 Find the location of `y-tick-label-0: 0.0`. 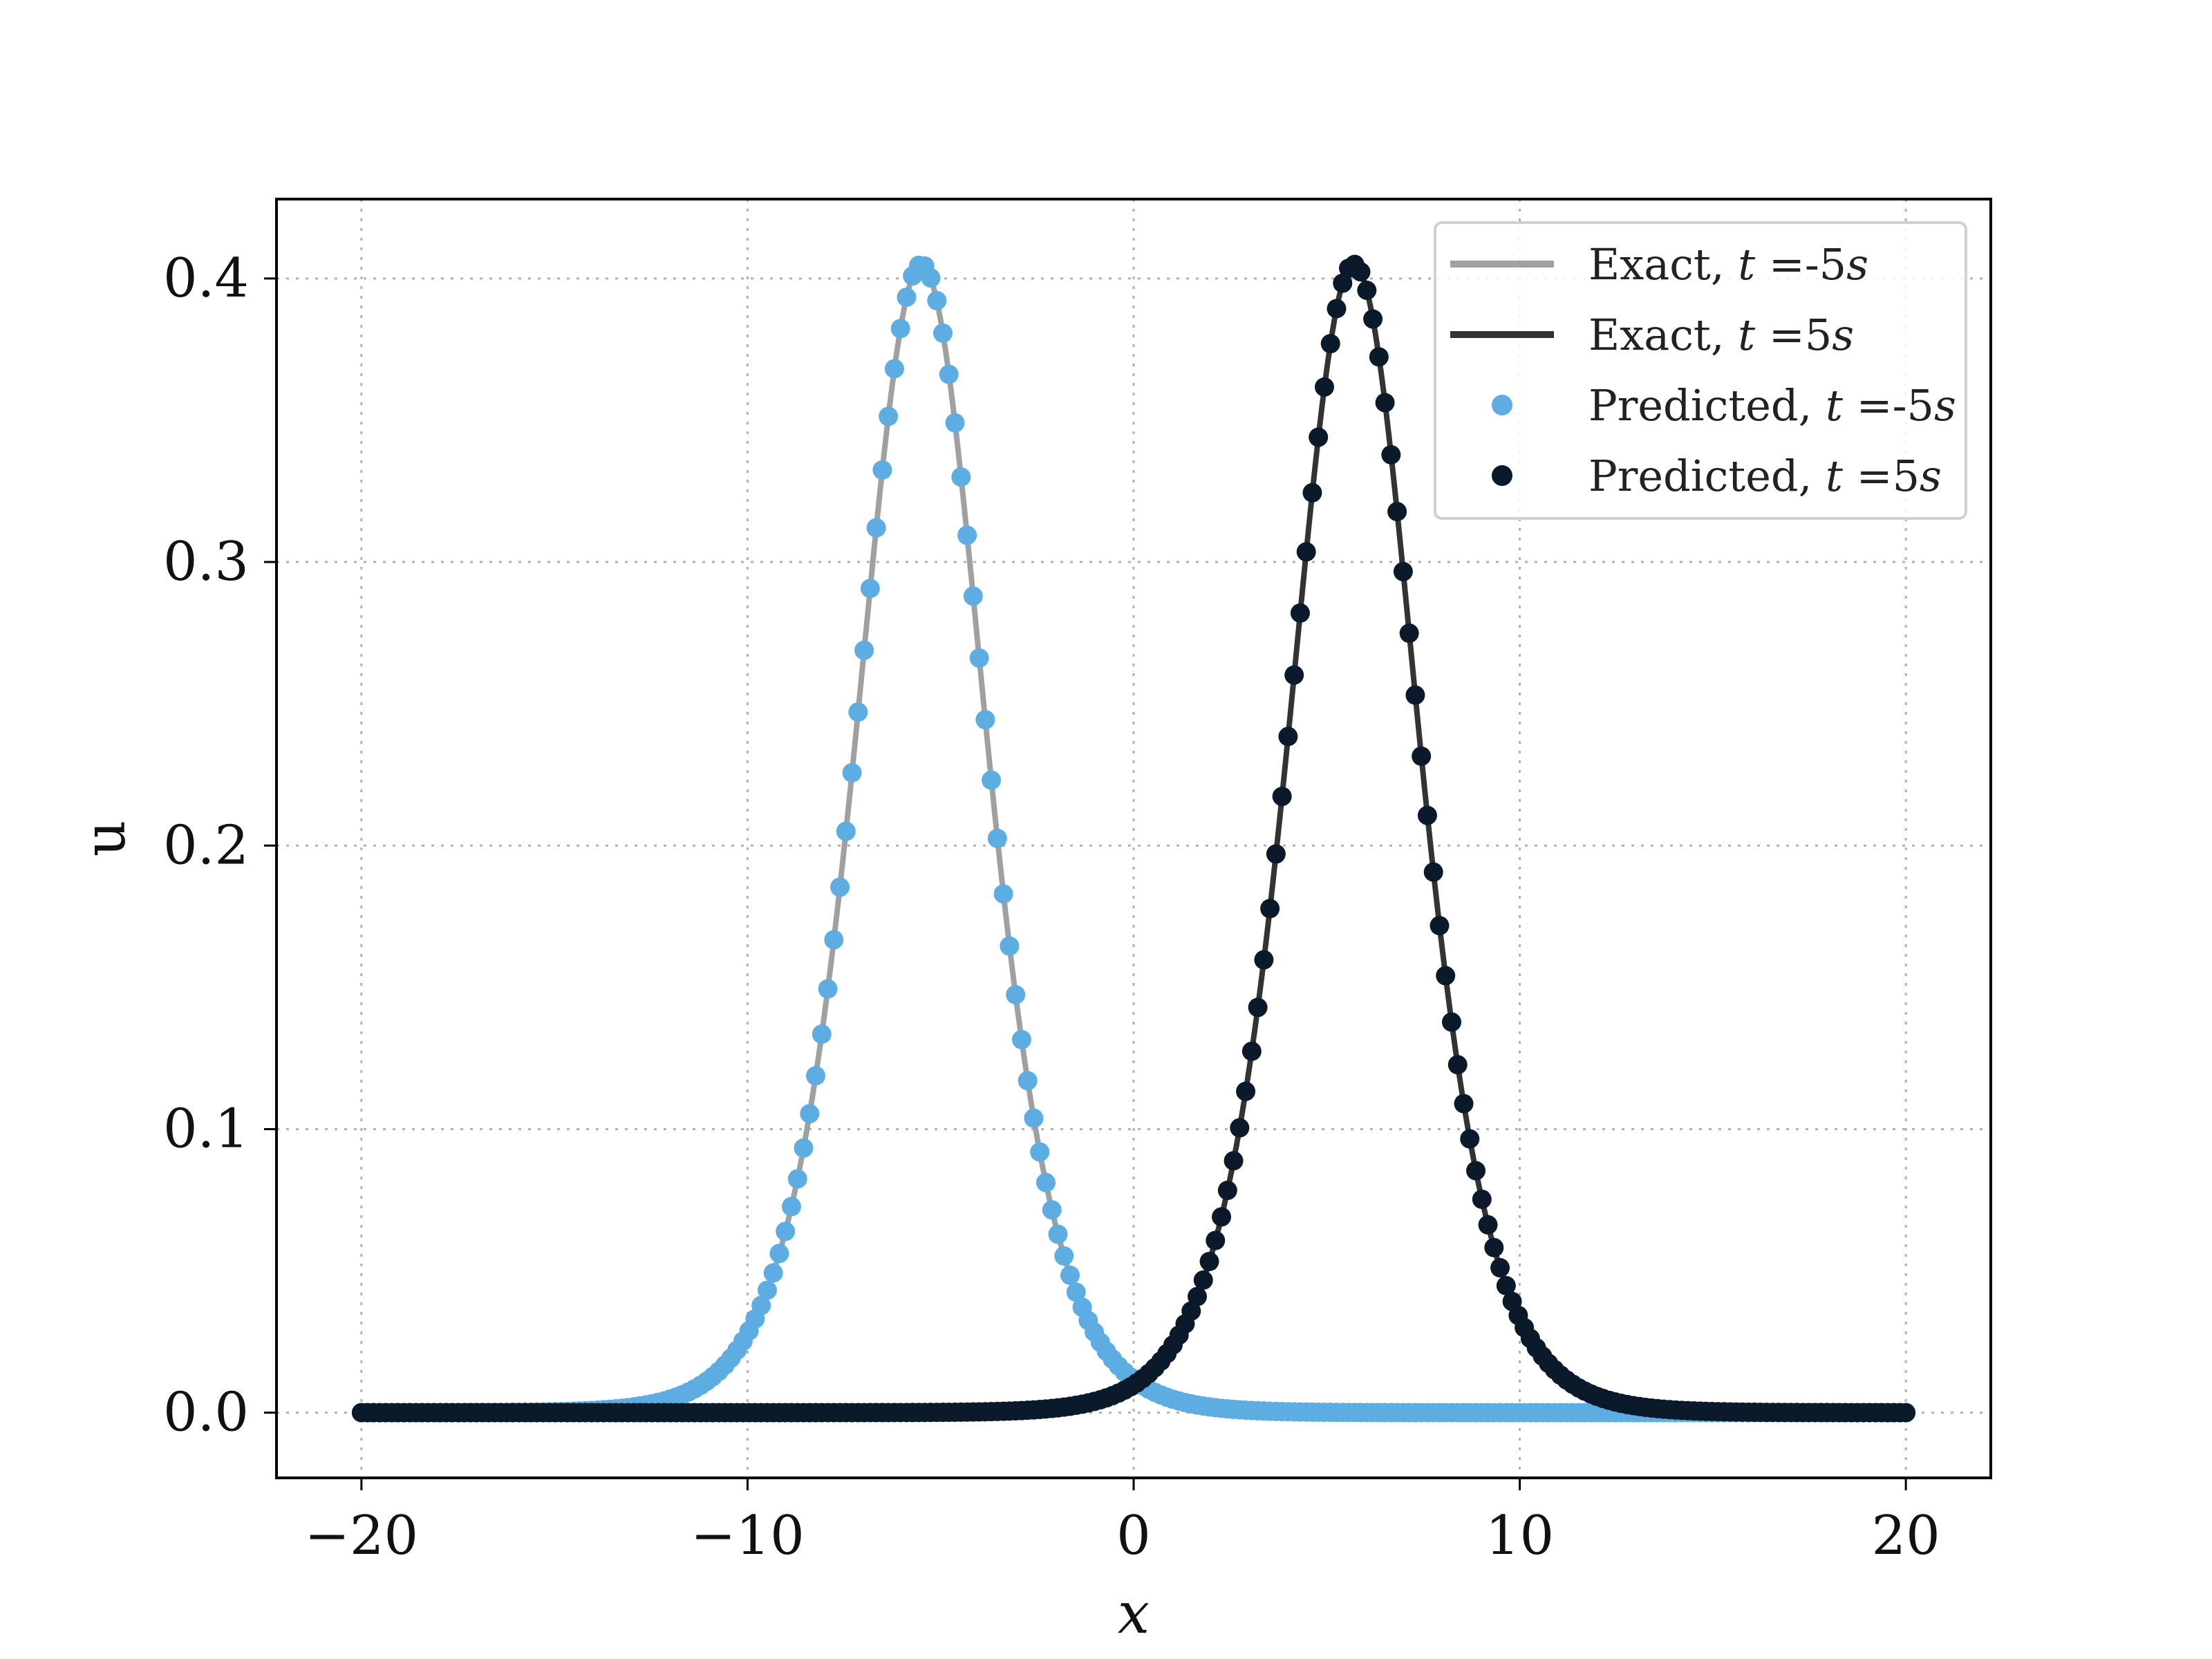

y-tick-label-0: 0.0 is located at coordinates (206, 1413).